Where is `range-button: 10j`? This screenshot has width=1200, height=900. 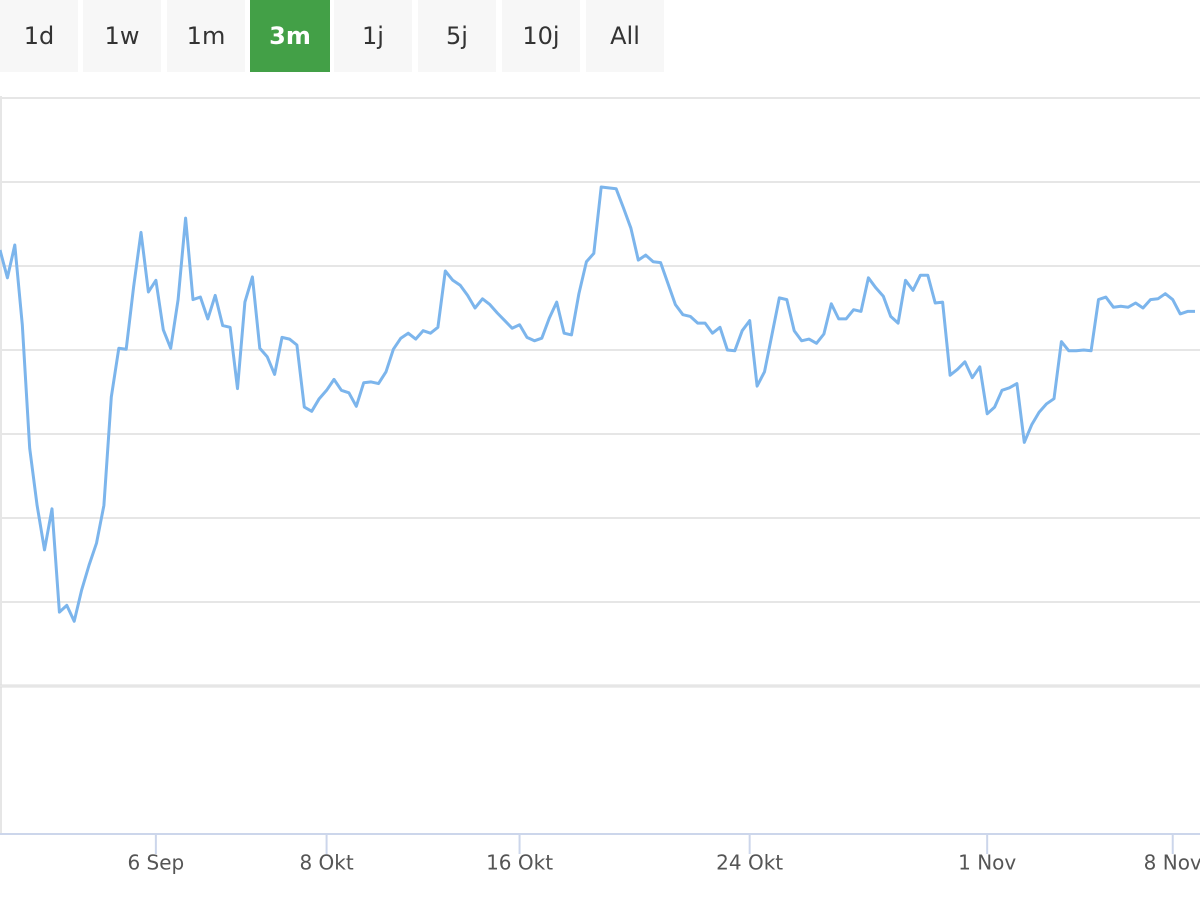 range-button: 10j is located at coordinates (541, 36).